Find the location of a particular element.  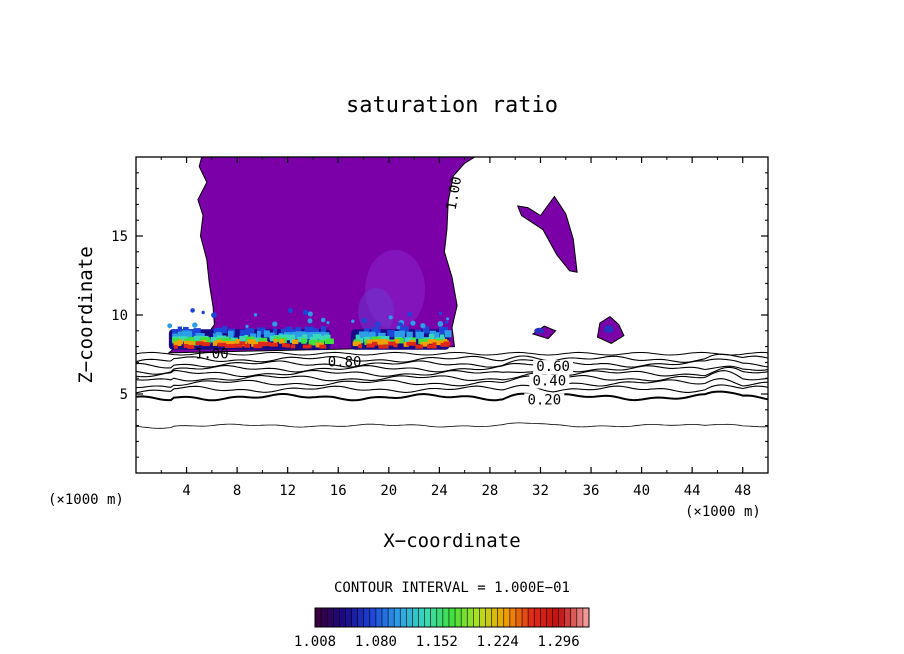

x-axis-label: X−coordinate is located at coordinates (451, 541).